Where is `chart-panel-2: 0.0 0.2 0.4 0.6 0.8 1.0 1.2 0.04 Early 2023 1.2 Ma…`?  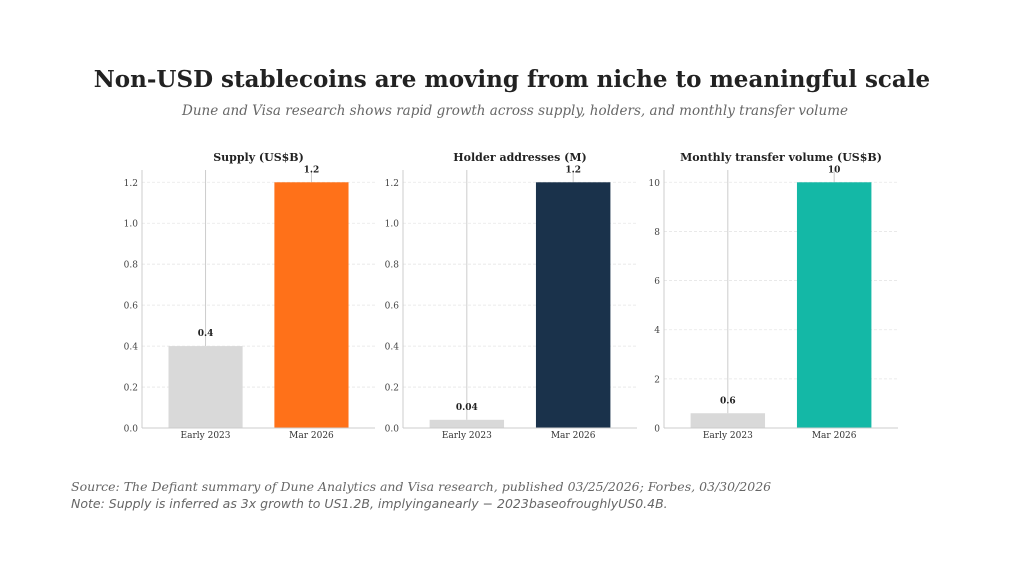
chart-panel-2: 0.0 0.2 0.4 0.6 0.8 1.0 1.2 0.04 Early 2023 1.2 Ma… is located at coordinates (511, 296).